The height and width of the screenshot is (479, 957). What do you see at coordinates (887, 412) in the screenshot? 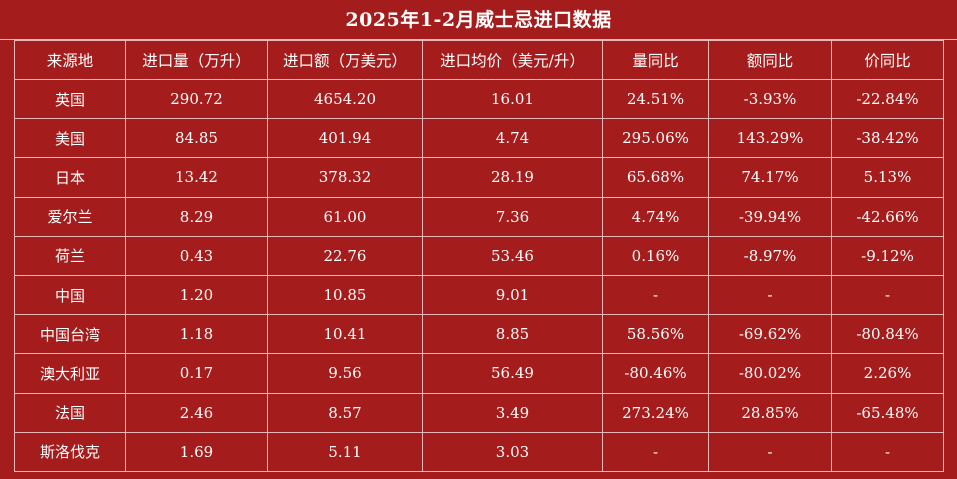
I see `cell-price-yoy: -65.48%` at bounding box center [887, 412].